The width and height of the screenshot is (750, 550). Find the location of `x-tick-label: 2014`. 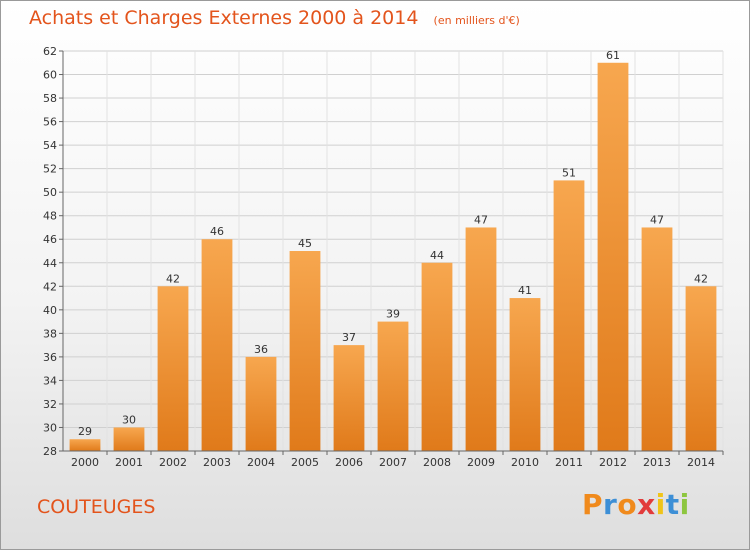

x-tick-label: 2014 is located at coordinates (701, 462).